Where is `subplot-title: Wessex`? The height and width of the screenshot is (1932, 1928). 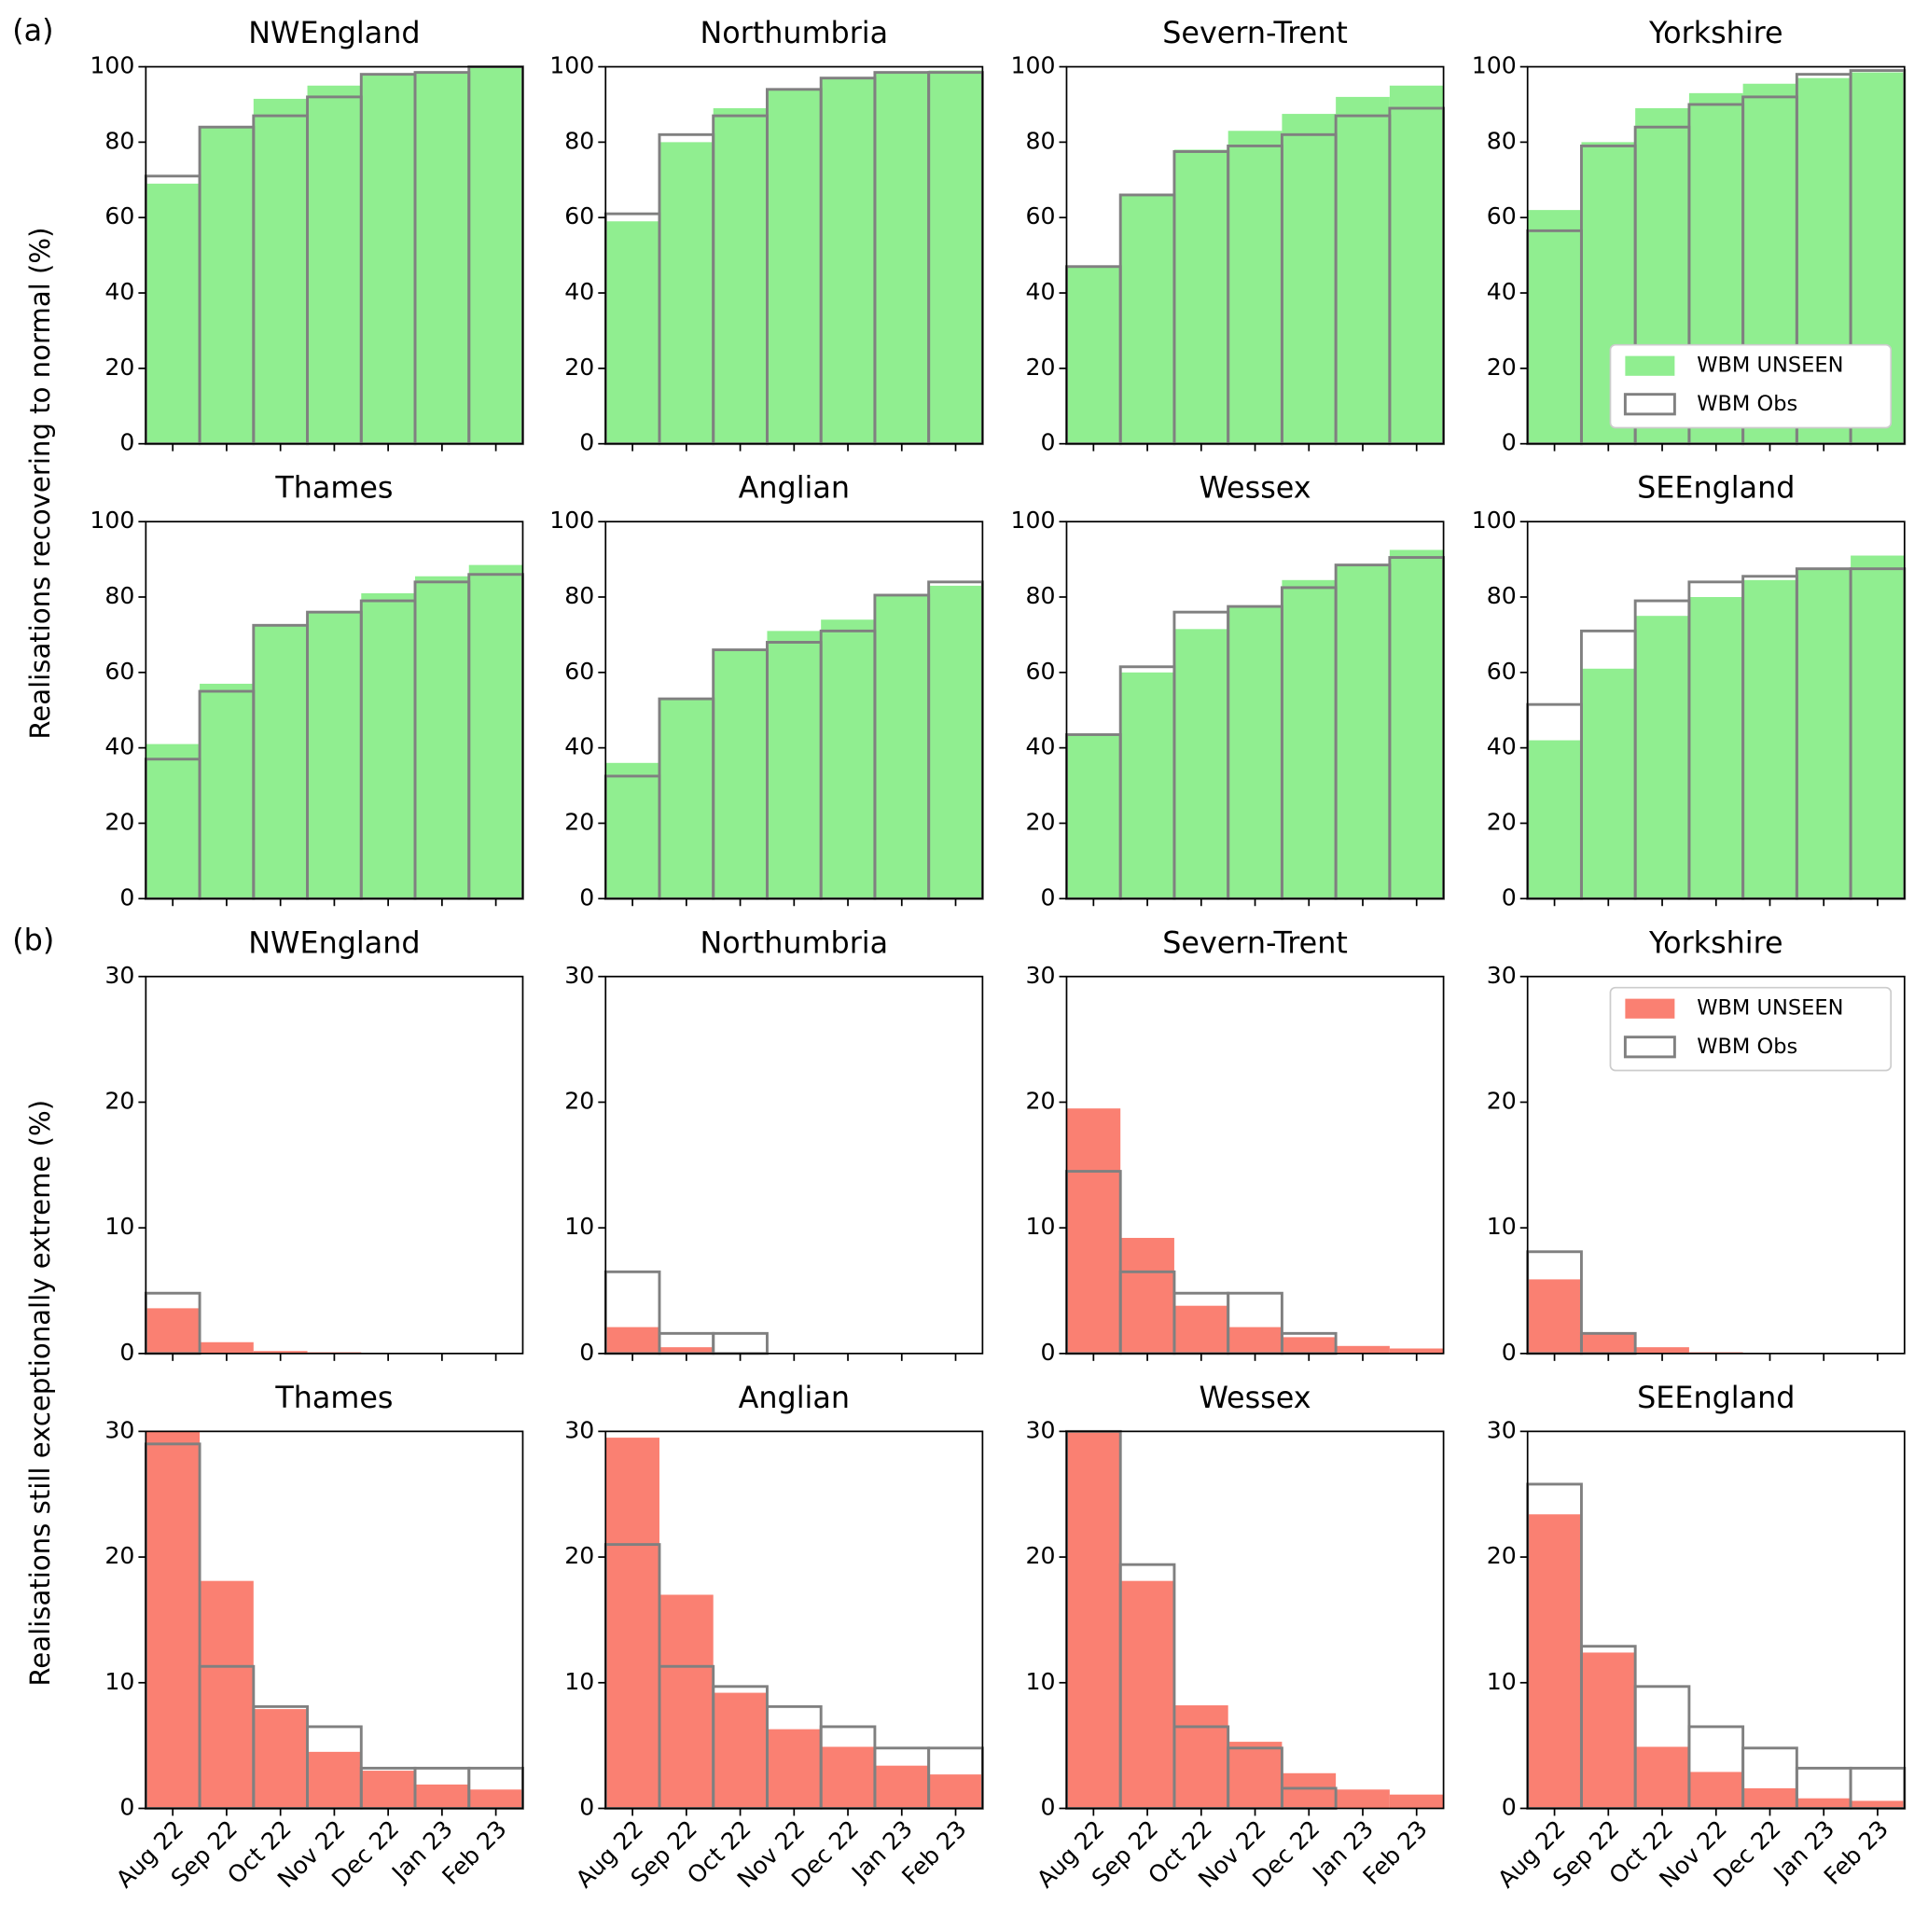
subplot-title: Wessex is located at coordinates (1255, 1398).